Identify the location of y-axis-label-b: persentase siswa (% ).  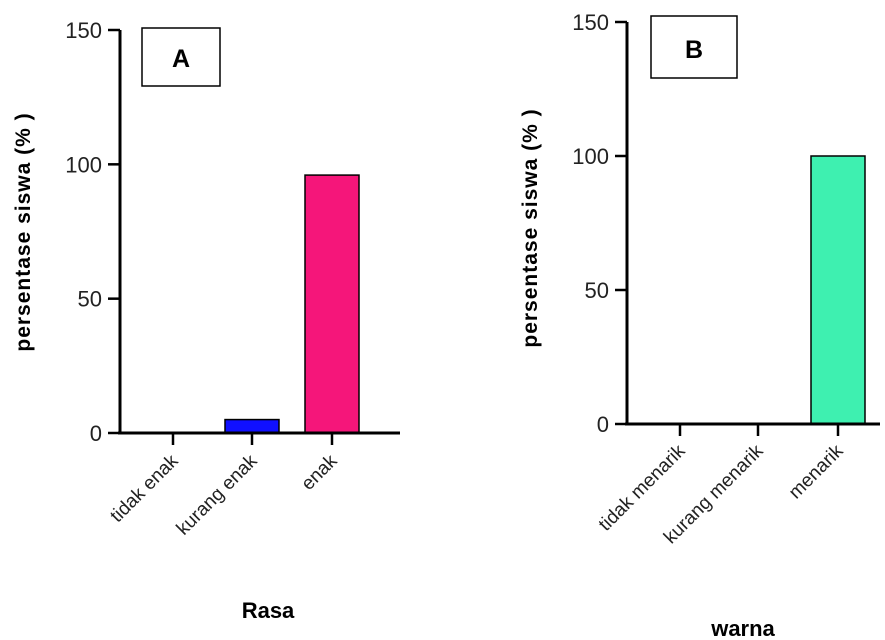
(530, 227).